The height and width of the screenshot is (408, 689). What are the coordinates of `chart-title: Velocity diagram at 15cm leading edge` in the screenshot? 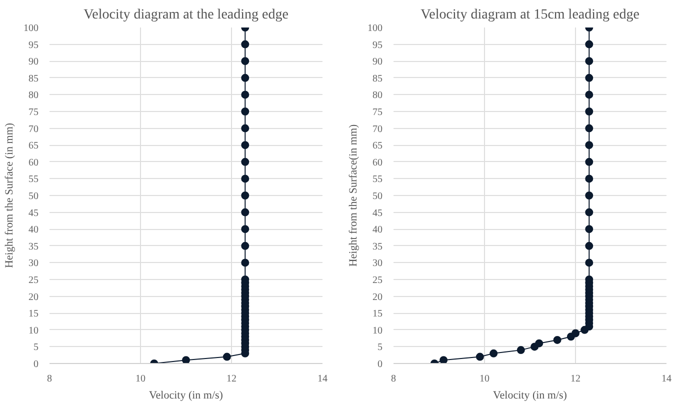 It's located at (530, 15).